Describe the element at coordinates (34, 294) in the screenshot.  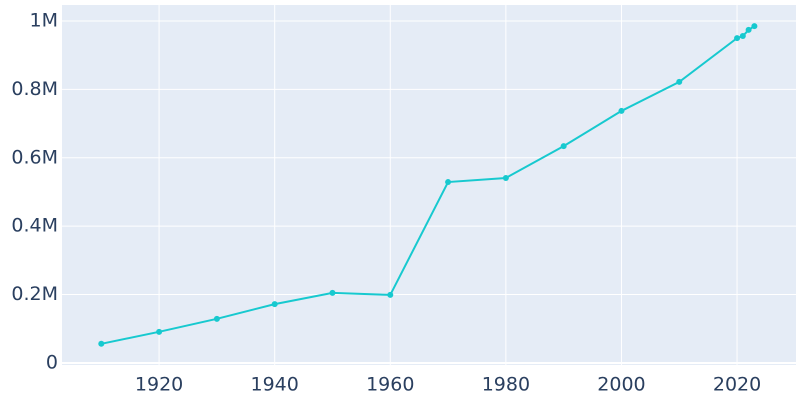
I see `y-tick-label: 0.2M` at that location.